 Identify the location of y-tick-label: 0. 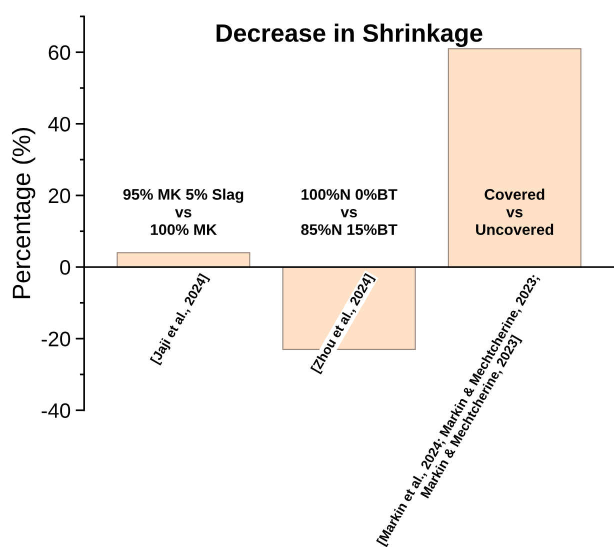
(65, 267).